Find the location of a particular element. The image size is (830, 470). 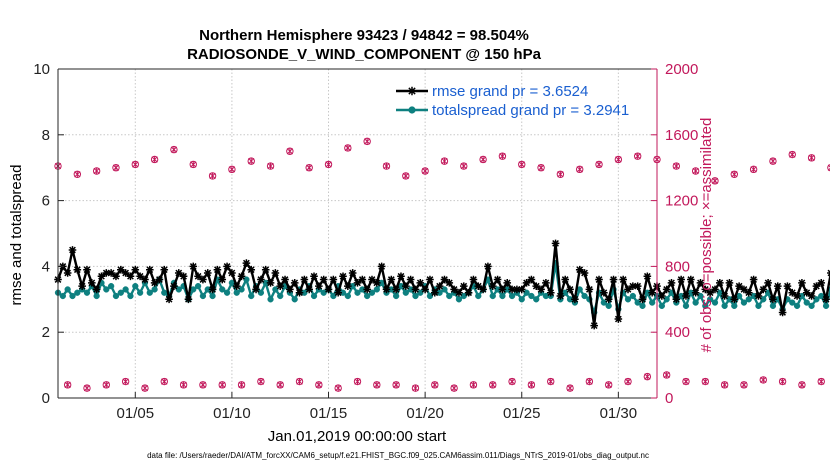

x-tick-label: 01/25 is located at coordinates (522, 413).